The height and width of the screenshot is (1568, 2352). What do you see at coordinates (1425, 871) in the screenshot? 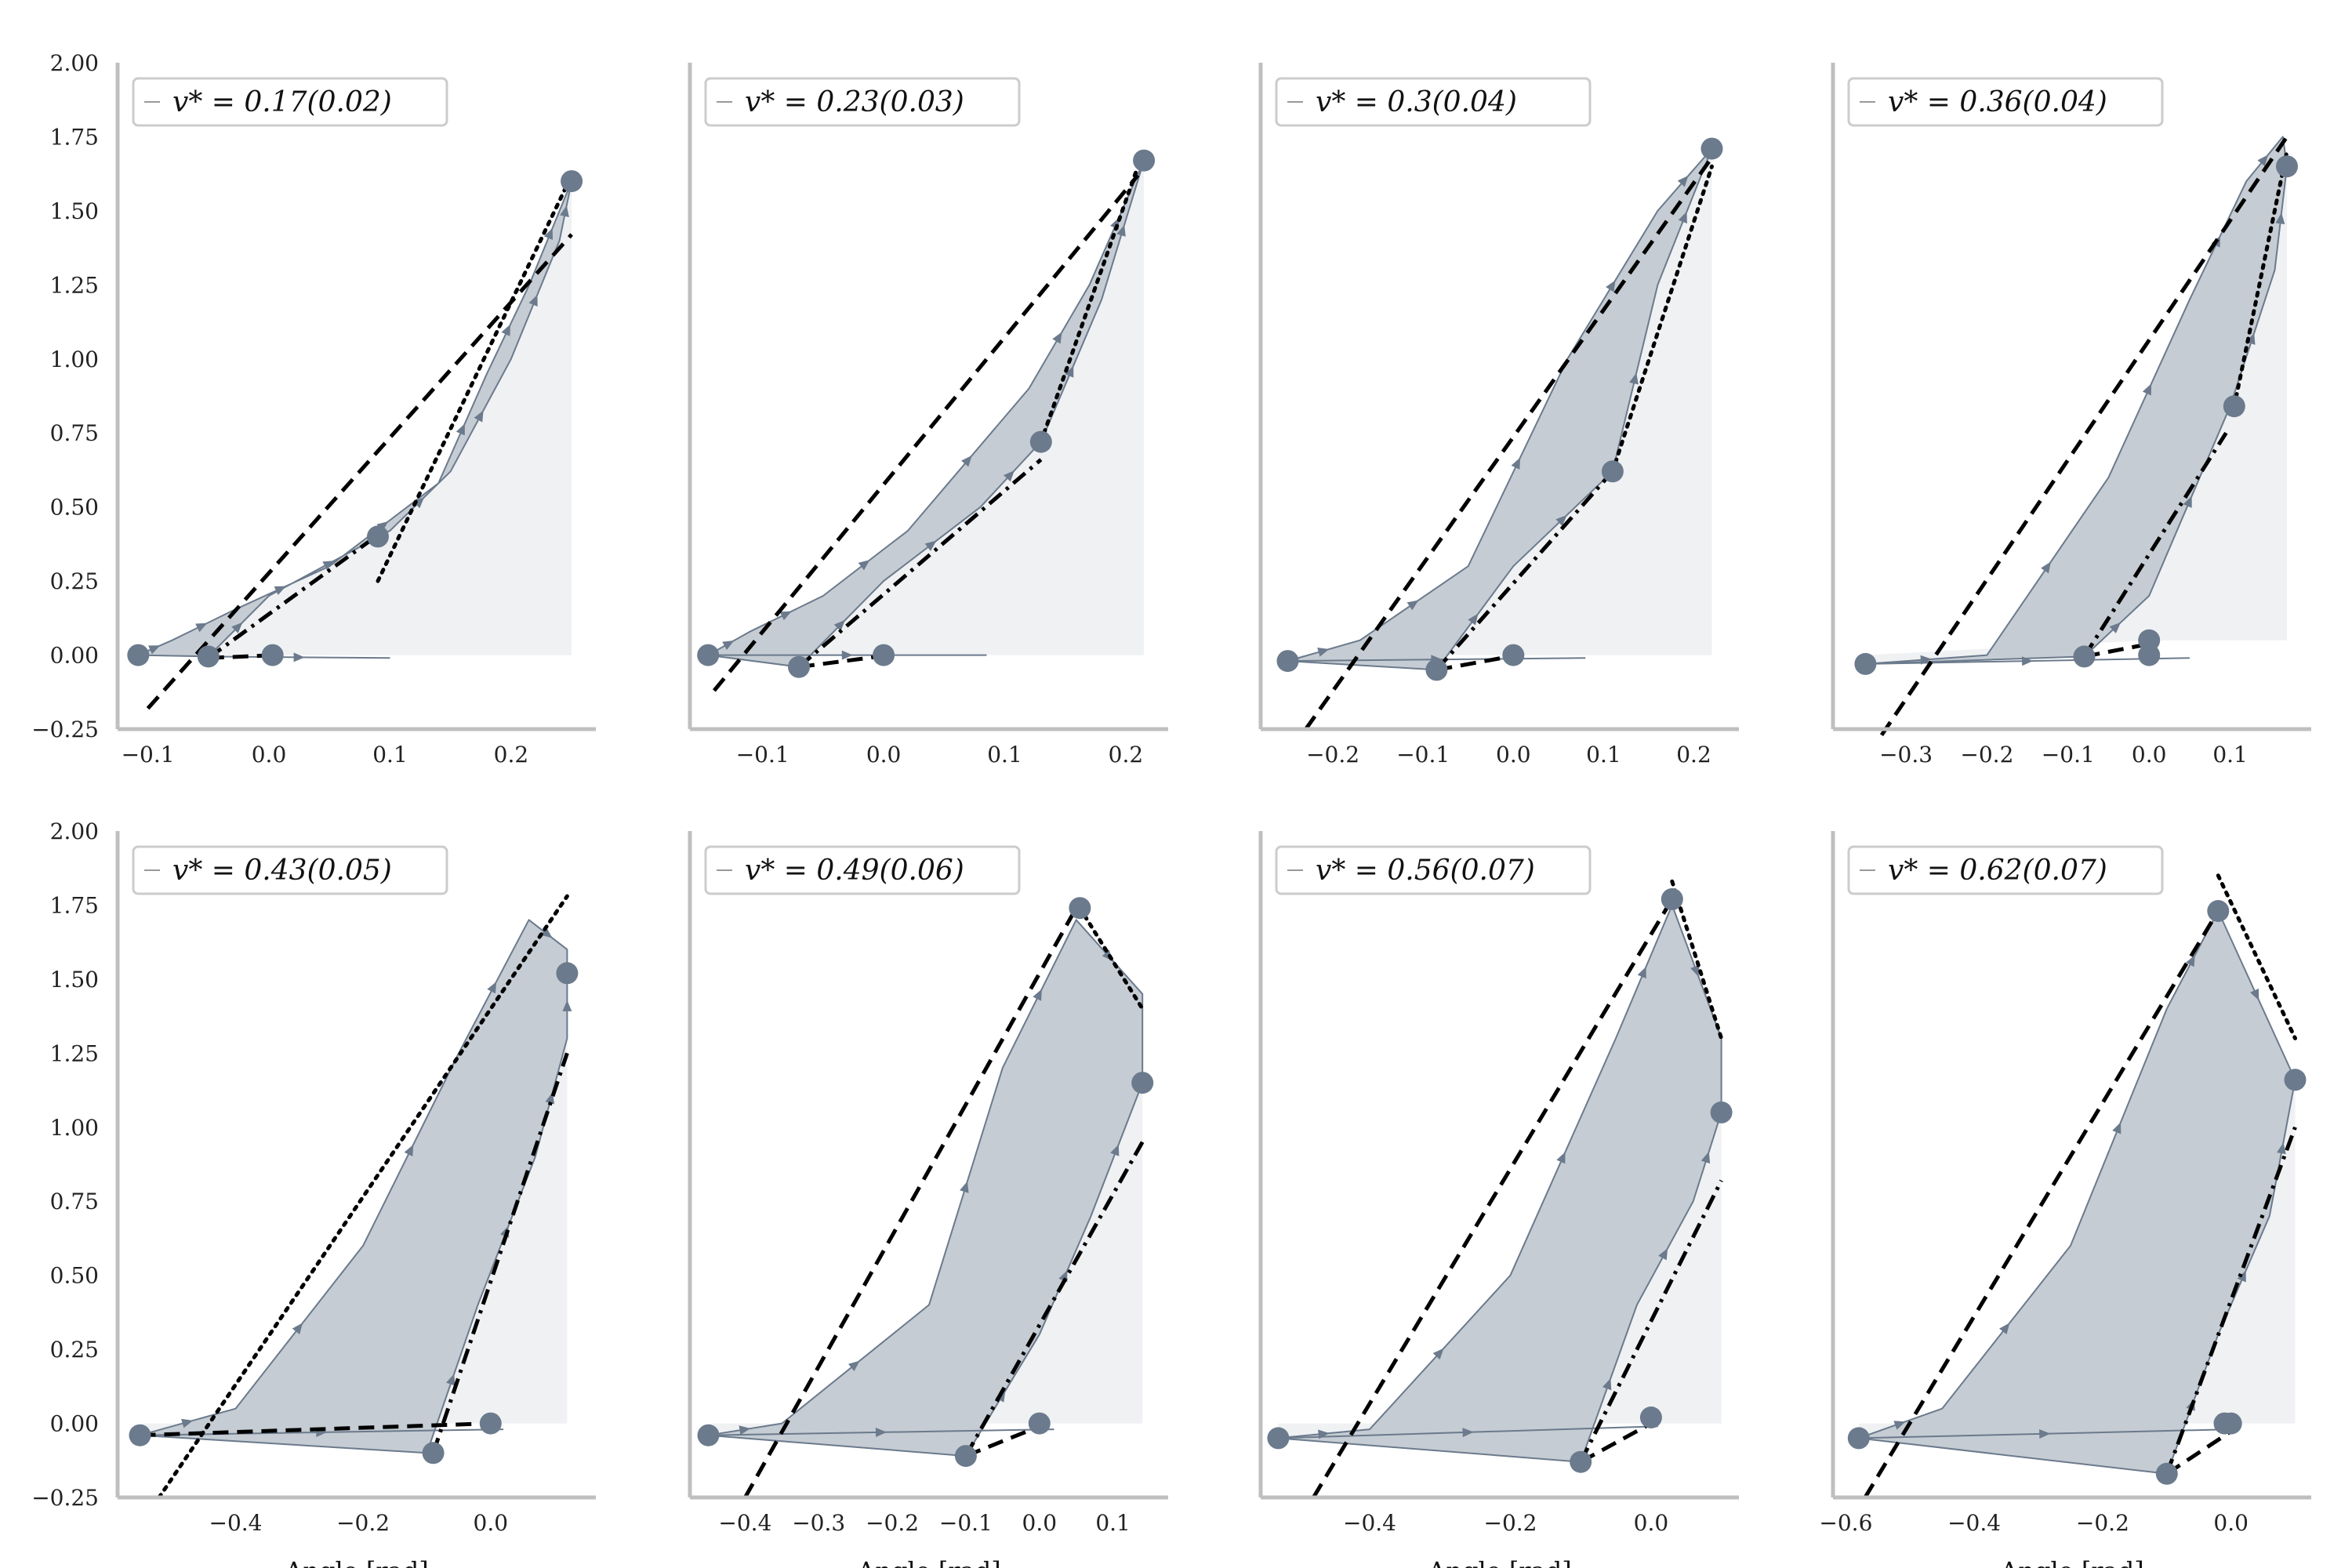
I see `legend-label: v* = 0.56(0.07)` at bounding box center [1425, 871].